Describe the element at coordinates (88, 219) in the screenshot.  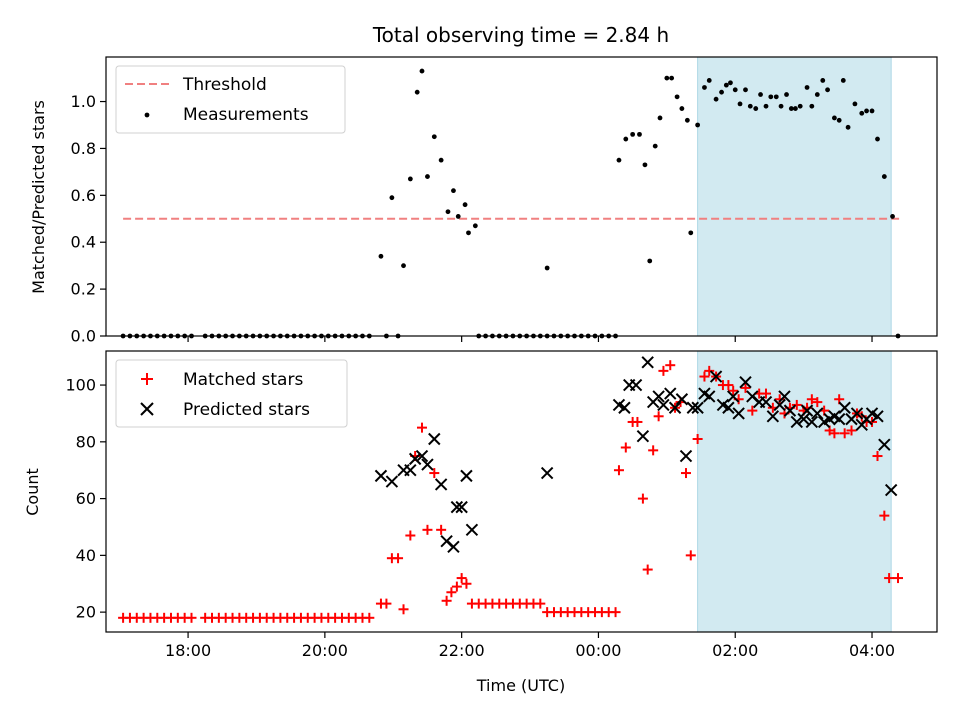
I see `top-y-axis: 0.0 0.2 0.4 0.6 0.8 1.0` at that location.